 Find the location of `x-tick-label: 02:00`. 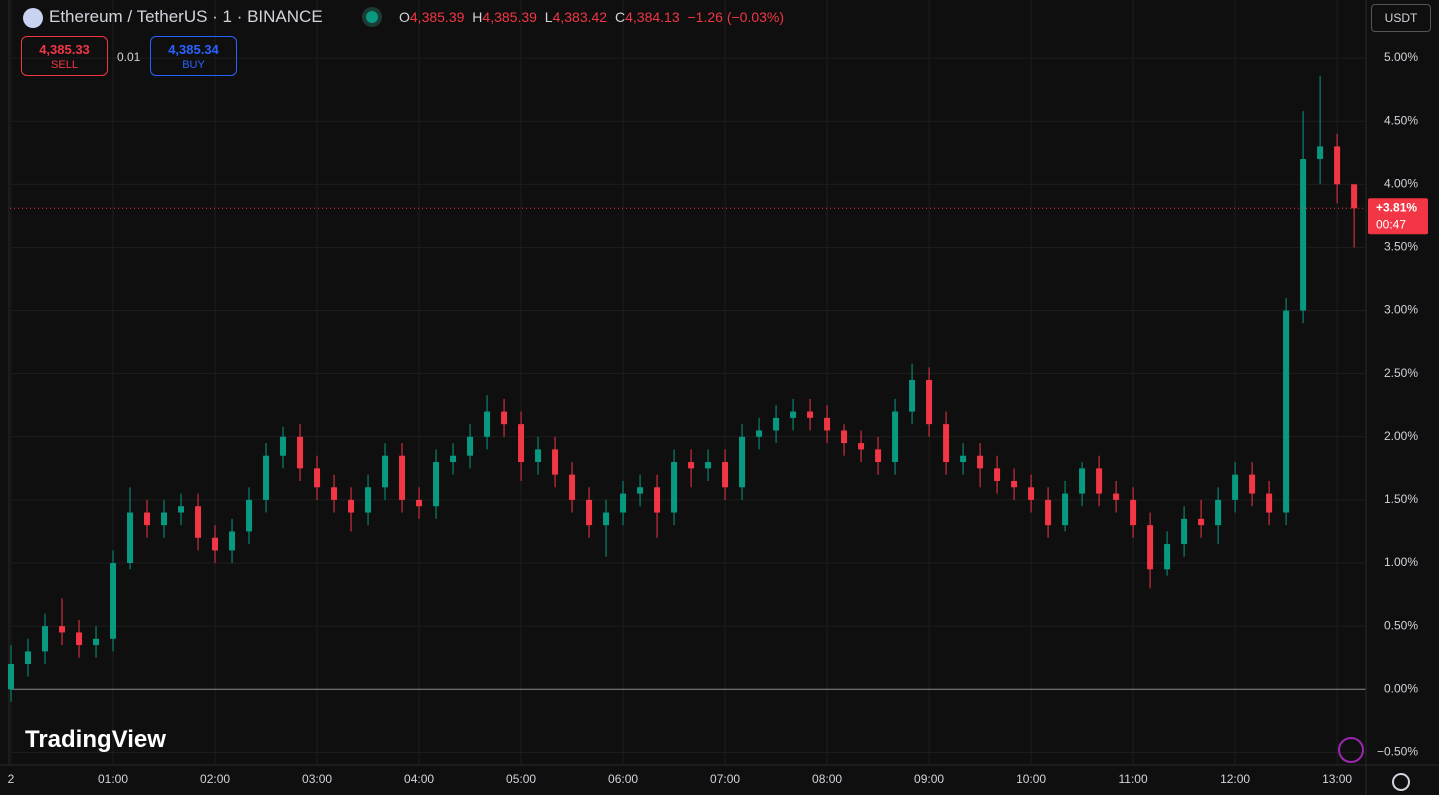

x-tick-label: 02:00 is located at coordinates (215, 779).